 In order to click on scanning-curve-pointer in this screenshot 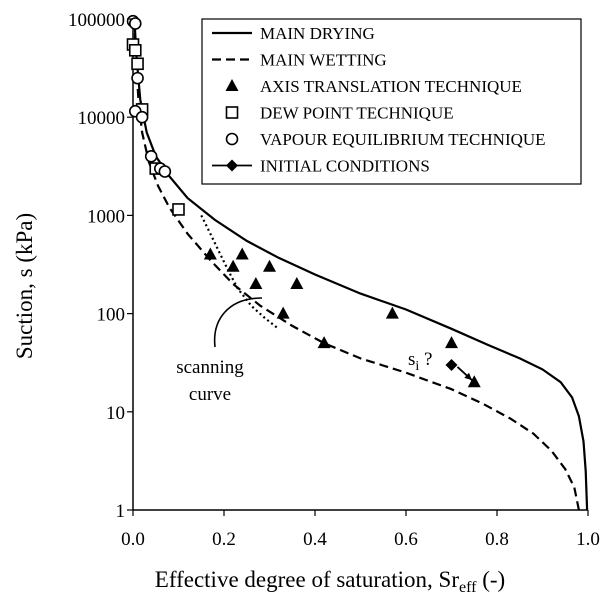, I will do `click(238, 322)`.